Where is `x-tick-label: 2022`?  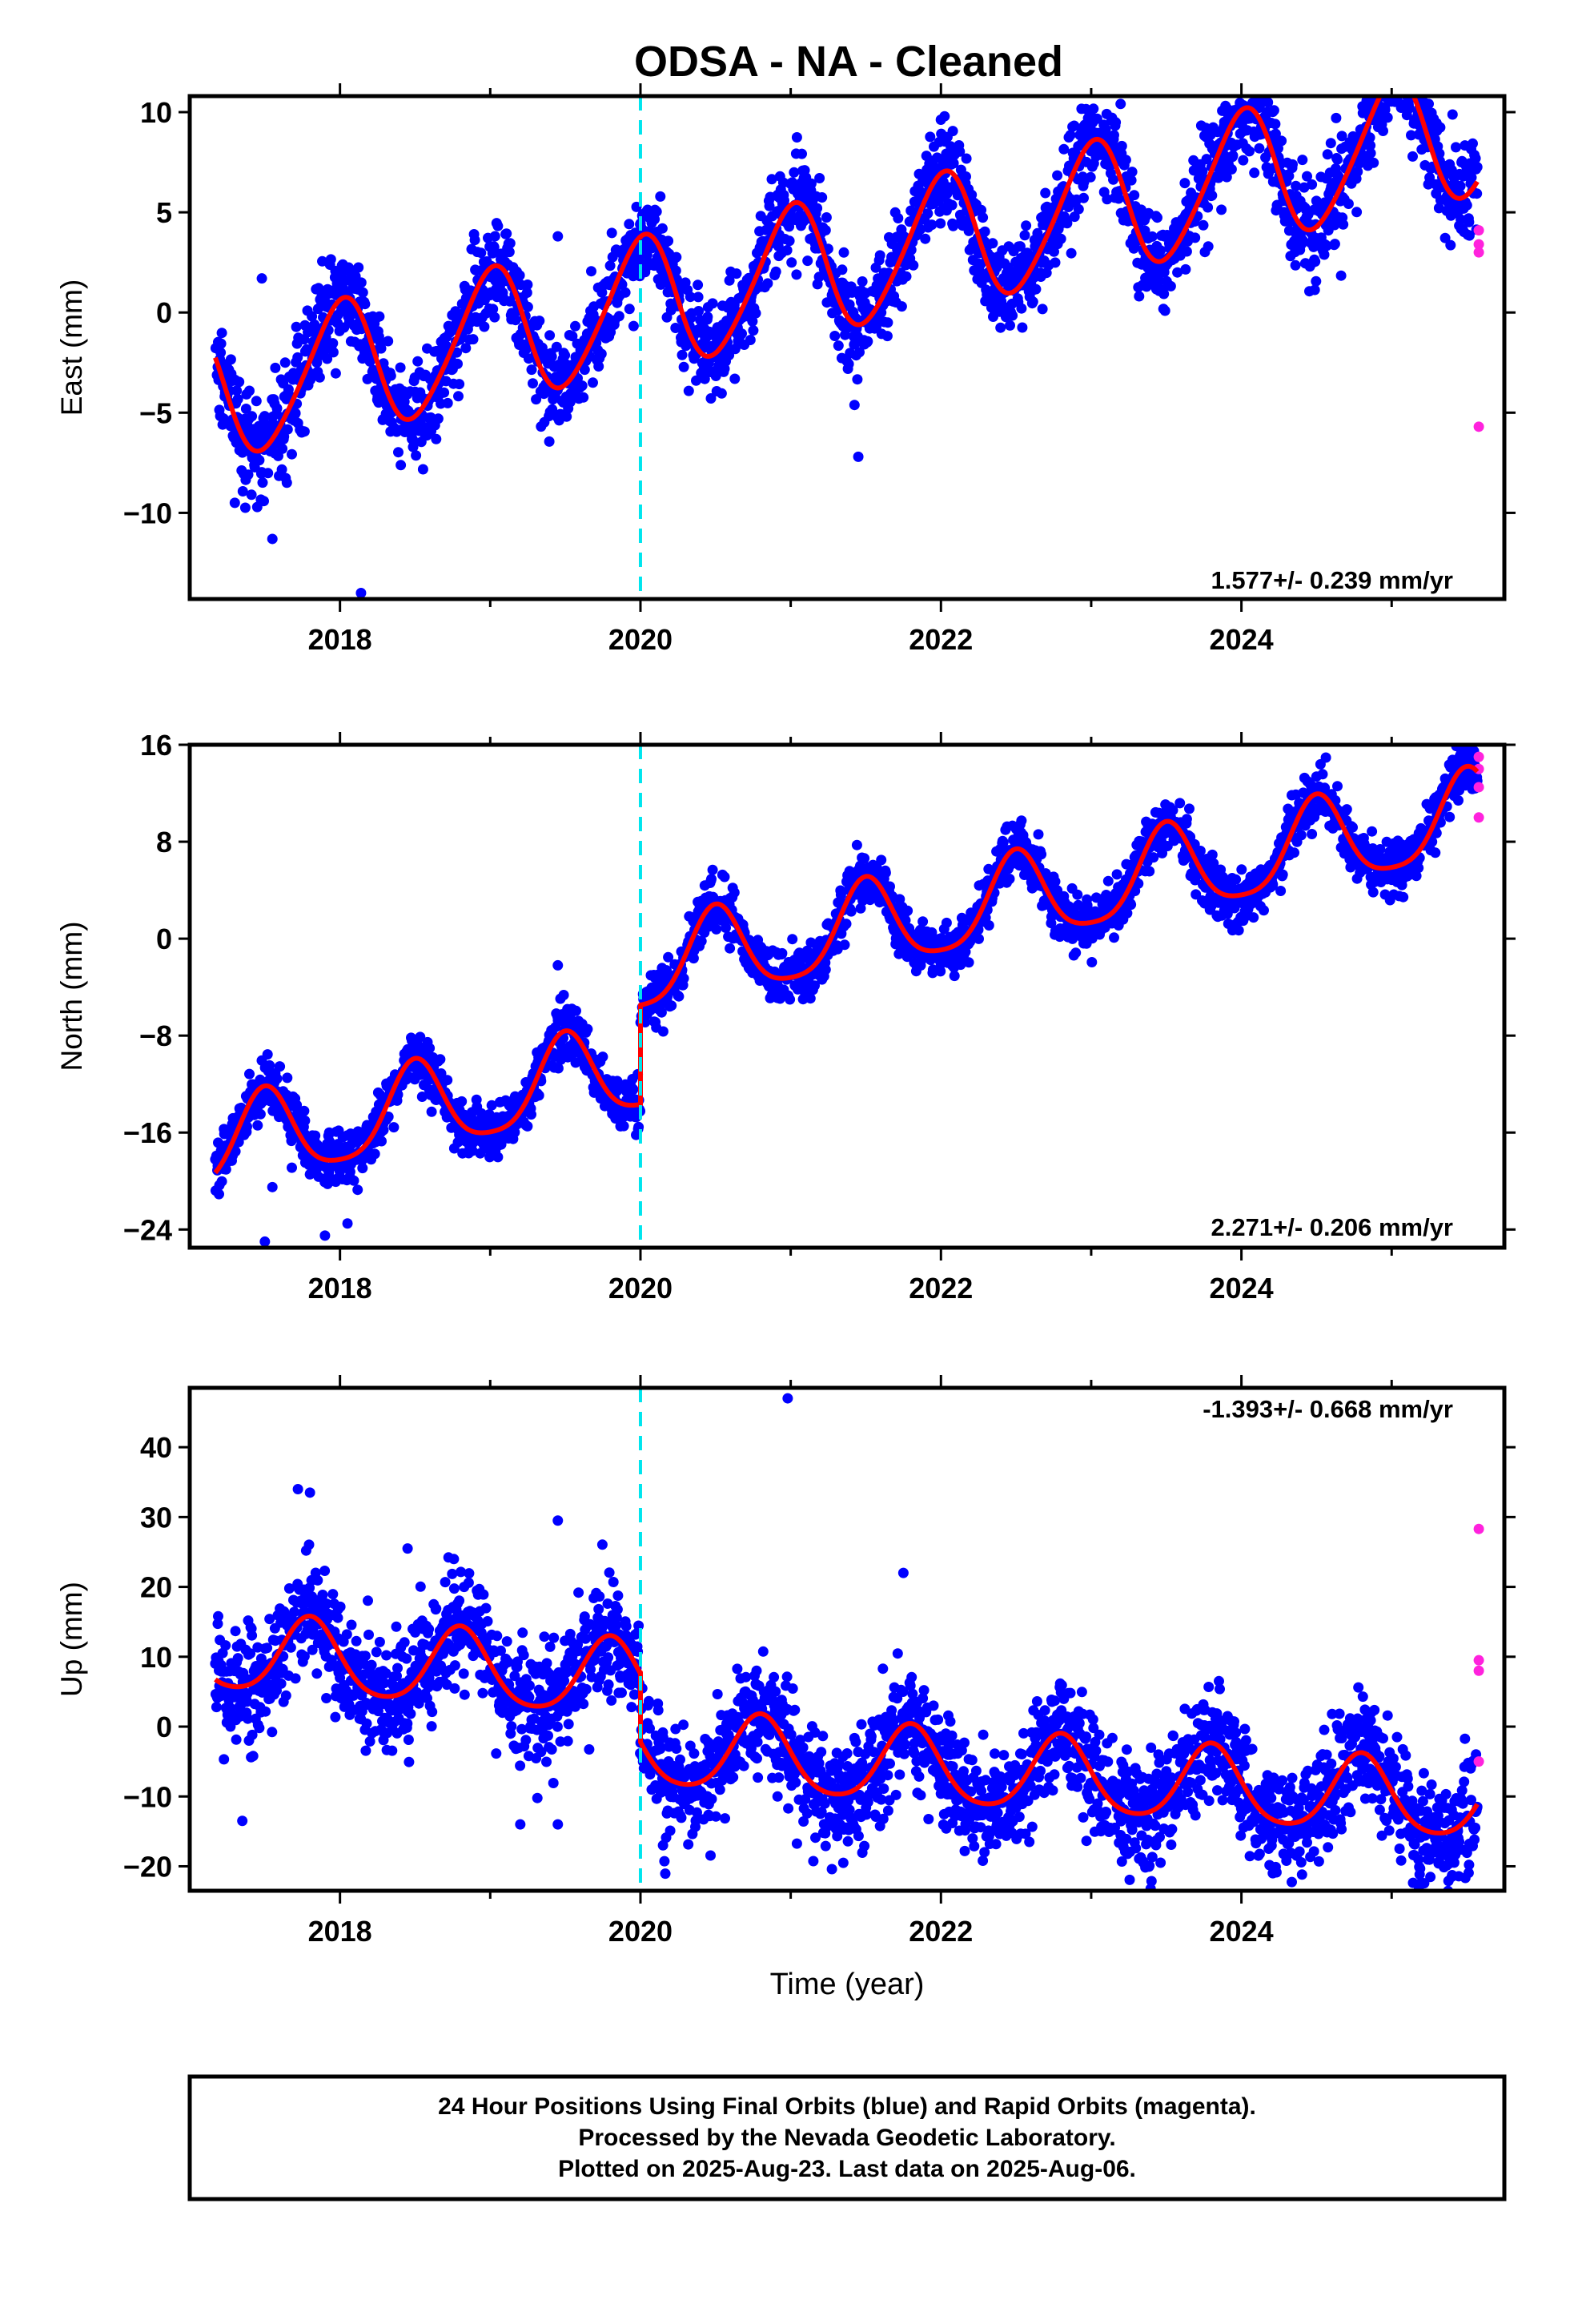 x-tick-label: 2022 is located at coordinates (941, 639).